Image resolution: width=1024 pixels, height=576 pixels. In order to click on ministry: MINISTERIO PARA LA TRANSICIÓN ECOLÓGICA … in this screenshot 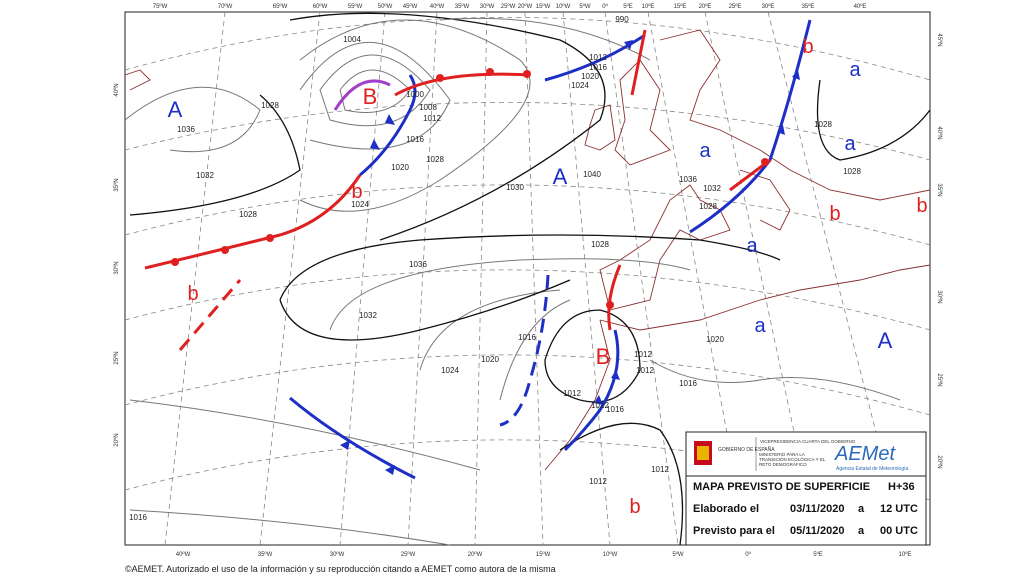, I will do `click(792, 459)`.